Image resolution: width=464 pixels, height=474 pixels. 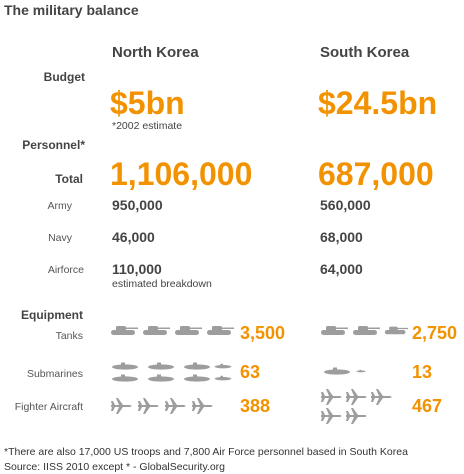 I want to click on row-label: Airforce, so click(x=66, y=270).